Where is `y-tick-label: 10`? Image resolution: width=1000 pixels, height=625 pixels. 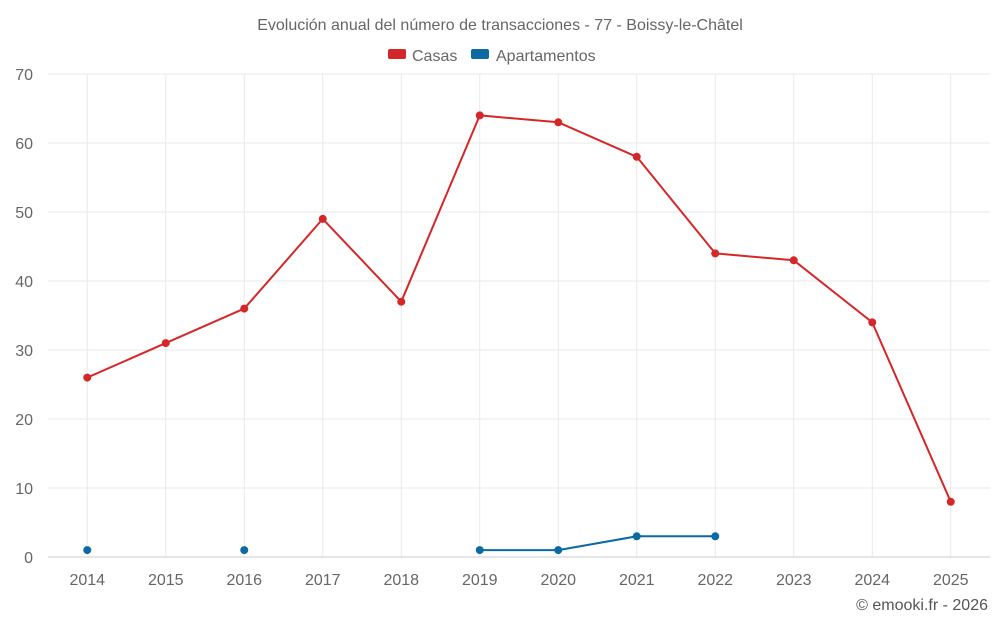 y-tick-label: 10 is located at coordinates (24, 489).